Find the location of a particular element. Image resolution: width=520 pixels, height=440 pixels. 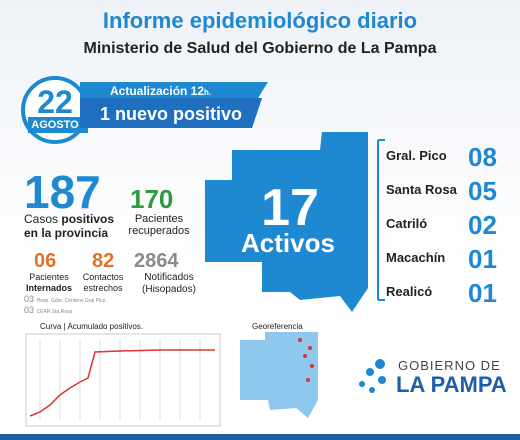

title: Informe epidemiológico diario is located at coordinates (260, 20).